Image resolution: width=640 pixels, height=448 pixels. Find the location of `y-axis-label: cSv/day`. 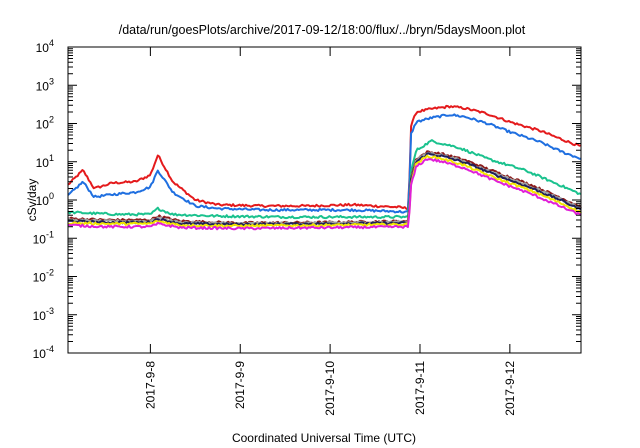

y-axis-label: cSv/day is located at coordinates (32, 200).